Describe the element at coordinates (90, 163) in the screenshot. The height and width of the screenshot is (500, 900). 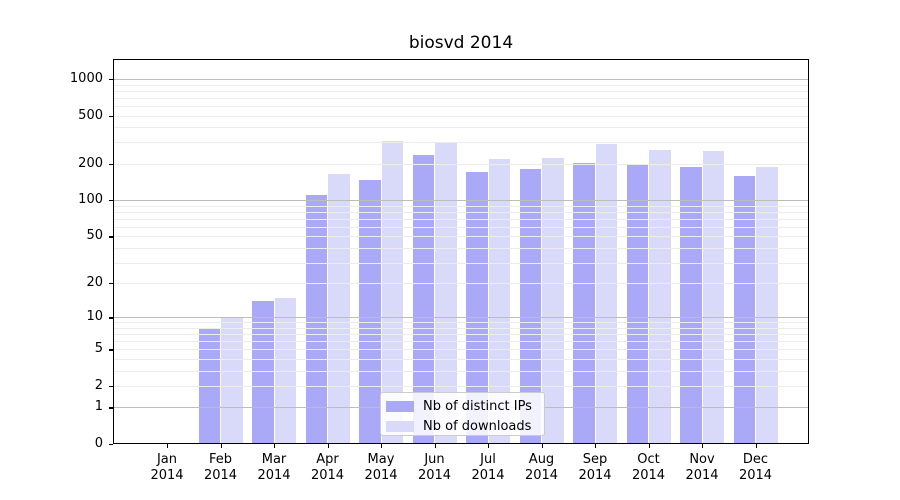
I see `y-tick-label: 200` at that location.